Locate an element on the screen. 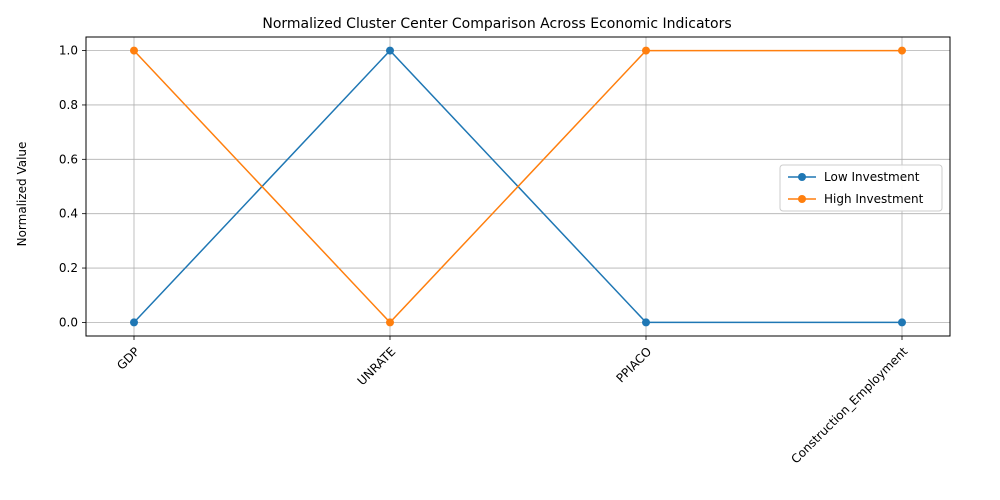 This screenshot has width=1000, height=500. y-axis-label: Normalized Value is located at coordinates (22, 194).